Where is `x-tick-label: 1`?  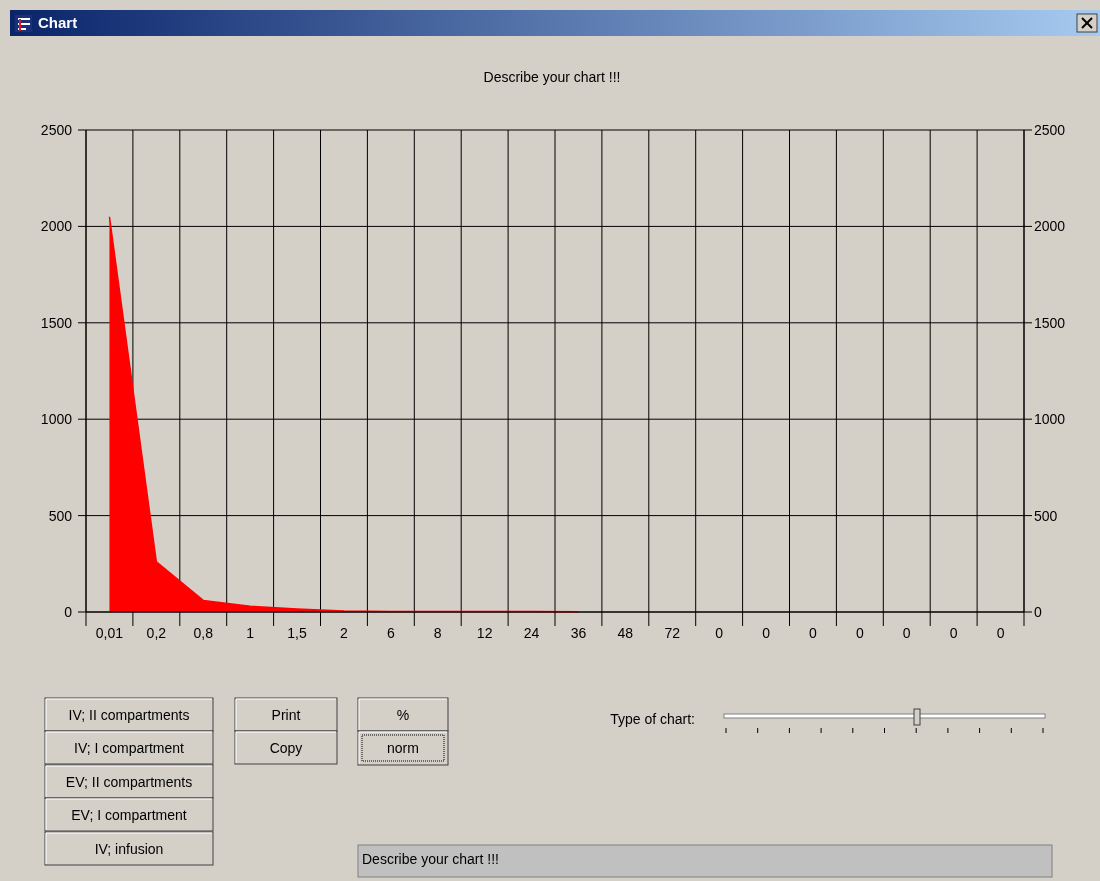
x-tick-label: 1 is located at coordinates (250, 633).